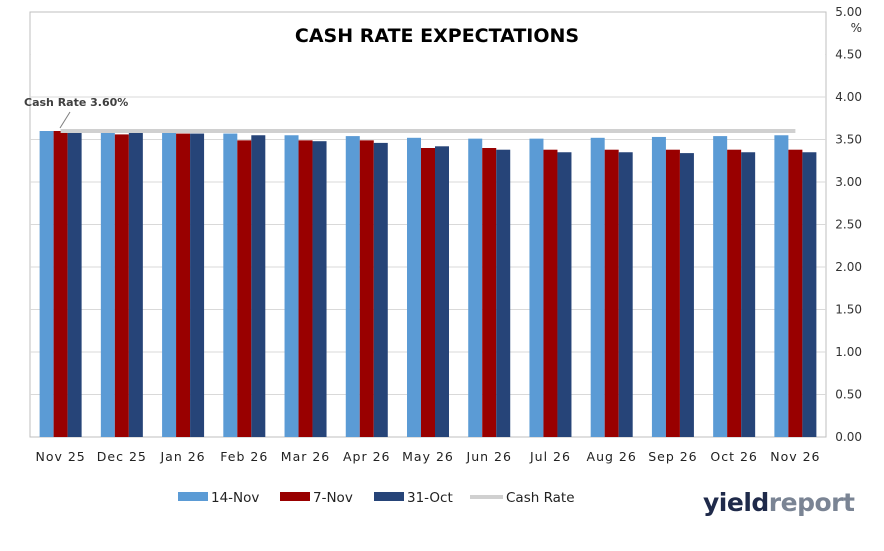 The height and width of the screenshot is (551, 884). What do you see at coordinates (193, 496) in the screenshot?
I see `legend-swatch-14-nov` at bounding box center [193, 496].